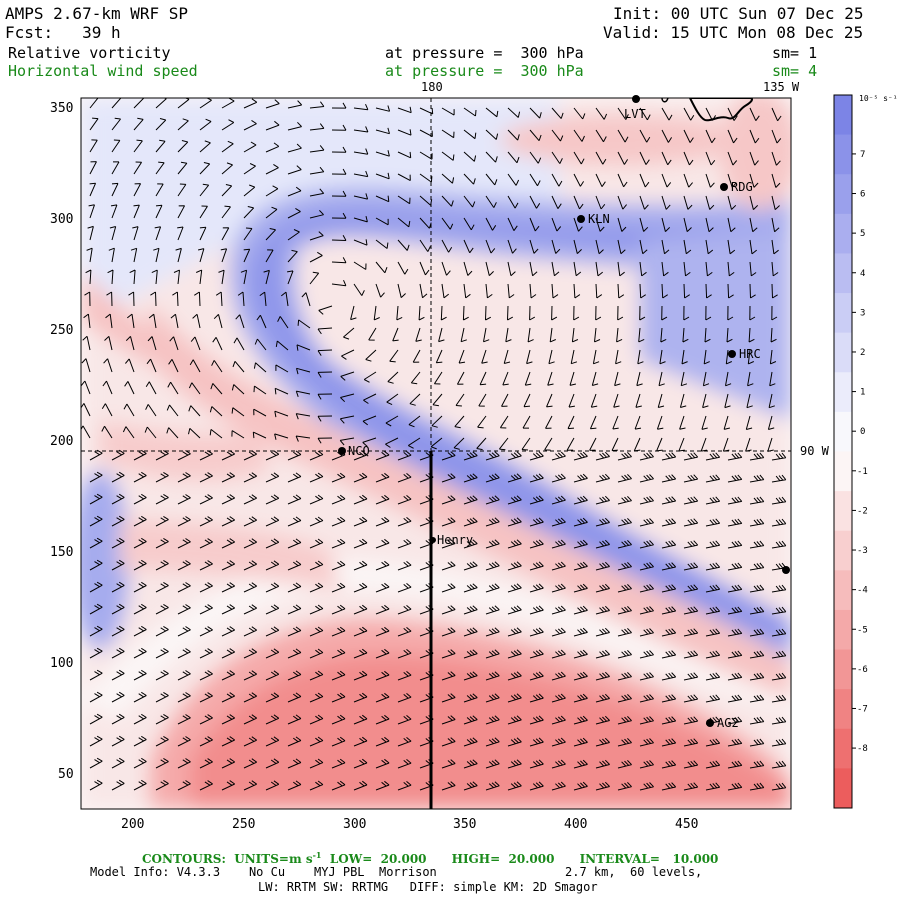 The height and width of the screenshot is (900, 900). What do you see at coordinates (720, 110) in the screenshot?
I see `coastline` at bounding box center [720, 110].